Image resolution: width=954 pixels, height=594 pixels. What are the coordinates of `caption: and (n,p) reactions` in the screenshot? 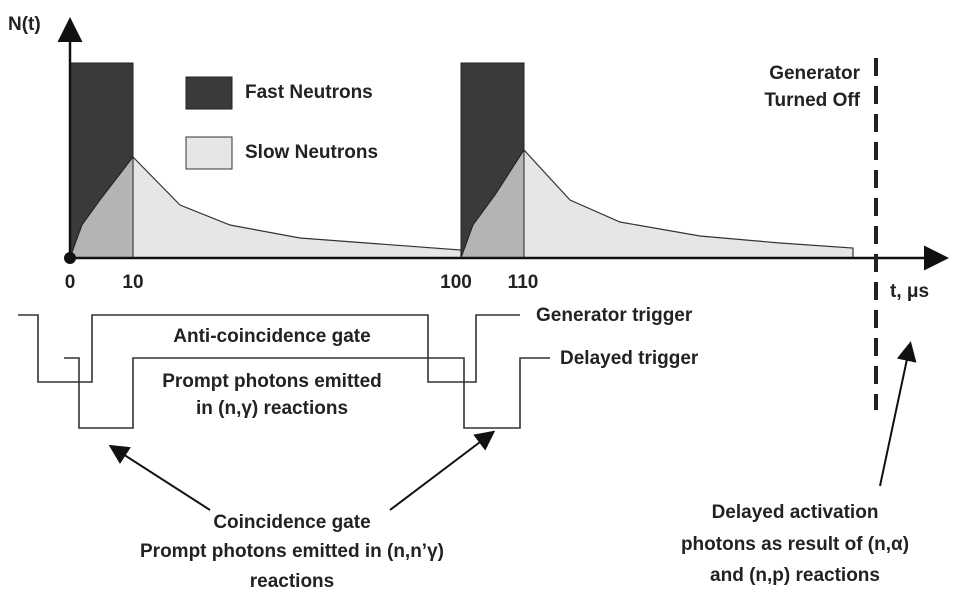 It's located at (795, 575).